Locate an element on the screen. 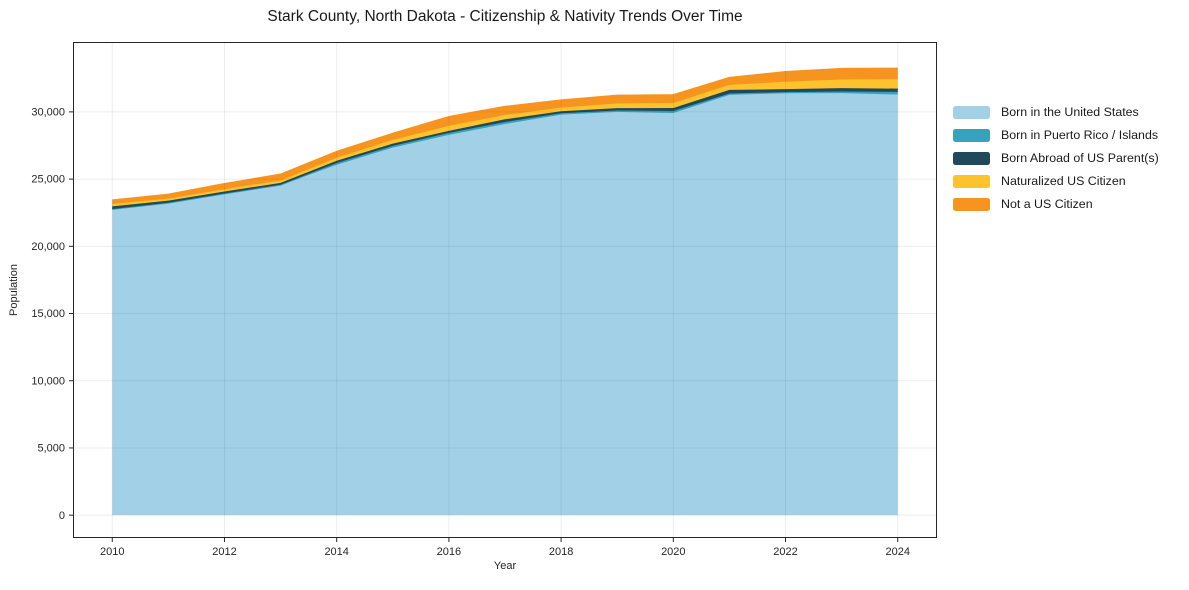 The height and width of the screenshot is (590, 1189). y-tick-label: 15,000 is located at coordinates (48, 314).